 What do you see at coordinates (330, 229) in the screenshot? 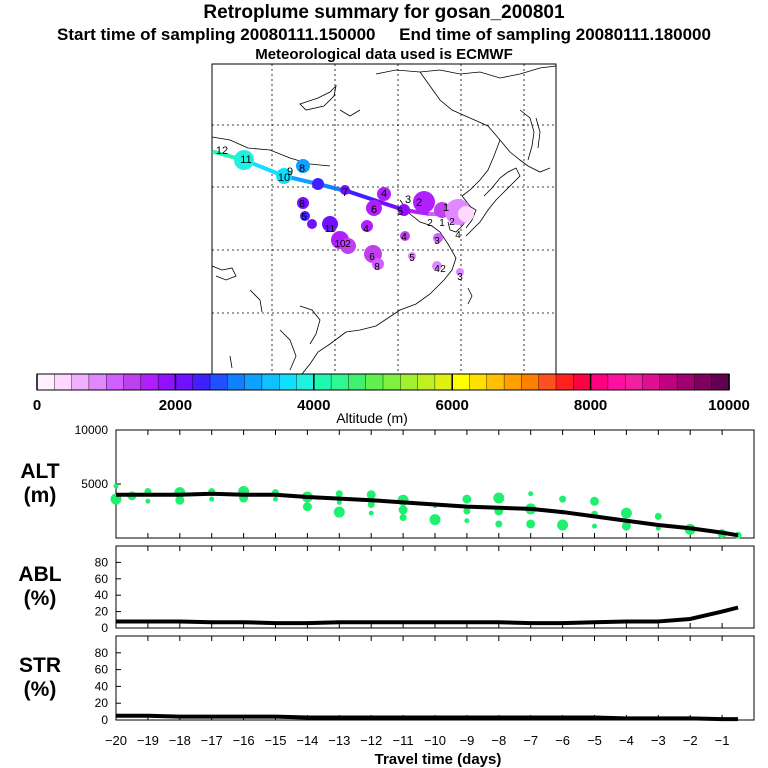
I see `trajectory-age-label: 11` at bounding box center [330, 229].